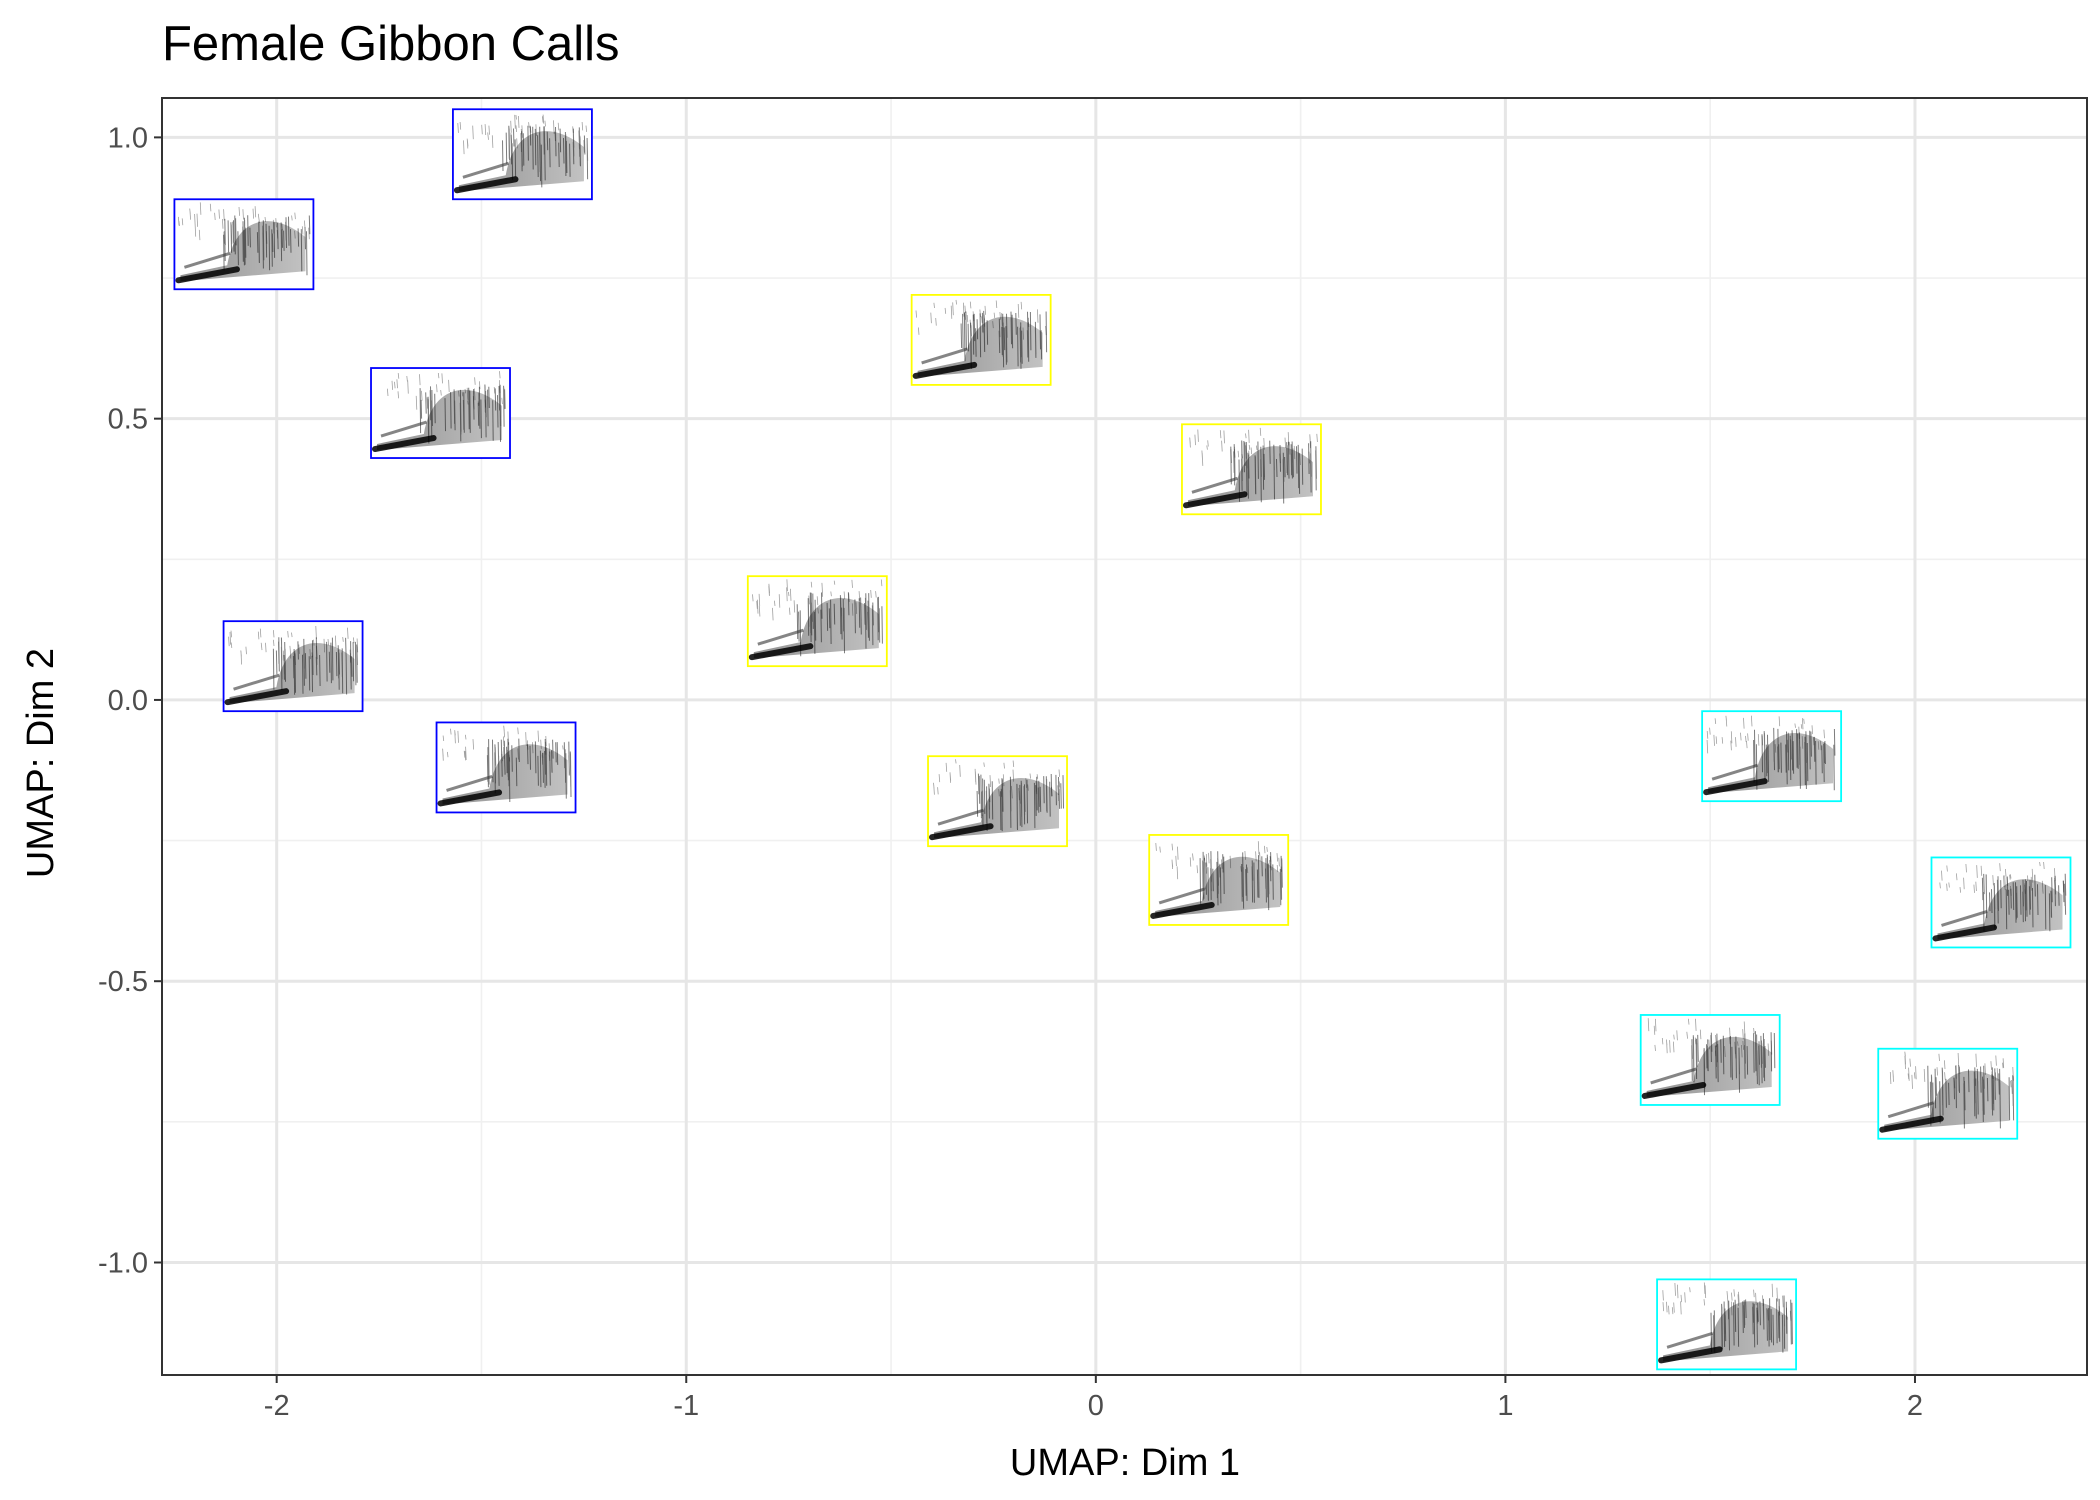  I want to click on y-tick-label: 0.0, so click(128, 701).